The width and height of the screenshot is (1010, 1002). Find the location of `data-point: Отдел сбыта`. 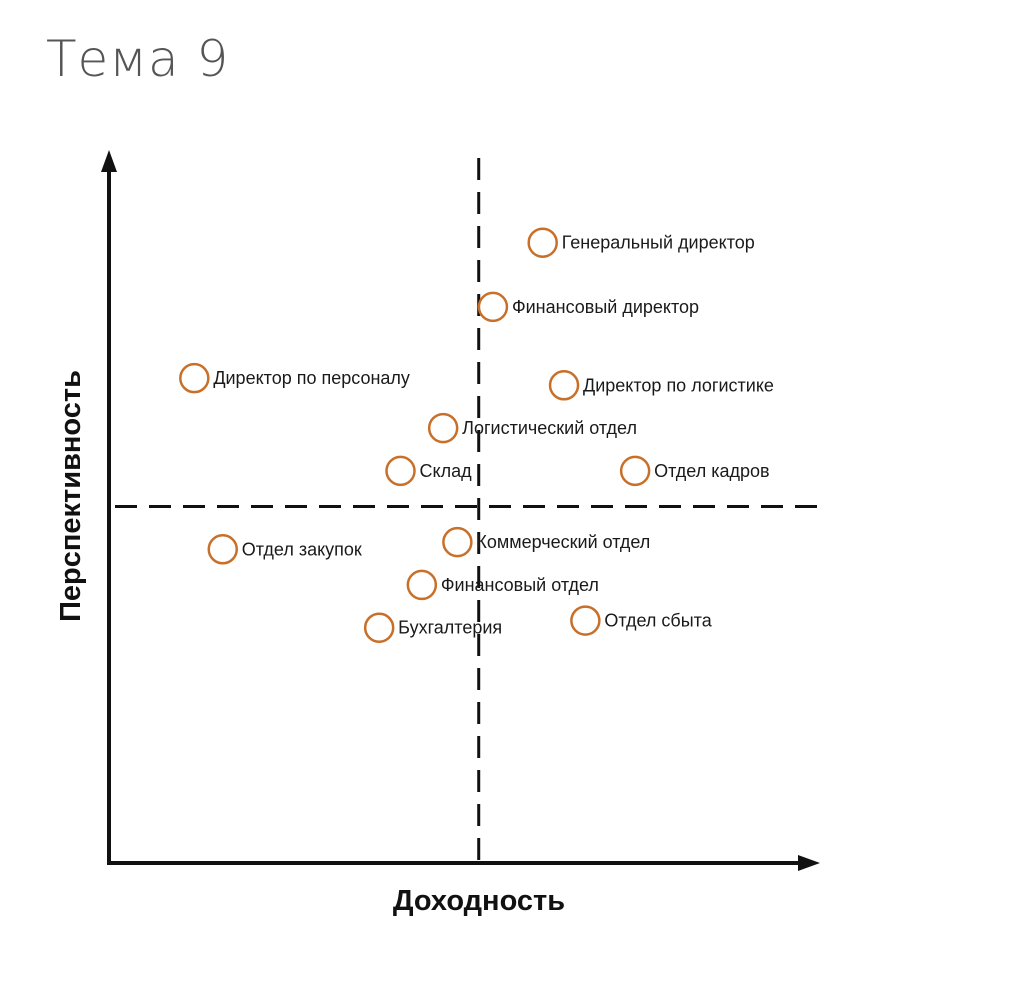

data-point: Отдел сбыта is located at coordinates (641, 620).